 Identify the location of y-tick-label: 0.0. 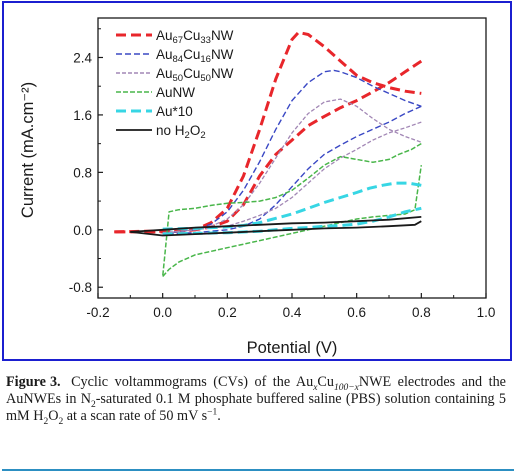
(82, 230).